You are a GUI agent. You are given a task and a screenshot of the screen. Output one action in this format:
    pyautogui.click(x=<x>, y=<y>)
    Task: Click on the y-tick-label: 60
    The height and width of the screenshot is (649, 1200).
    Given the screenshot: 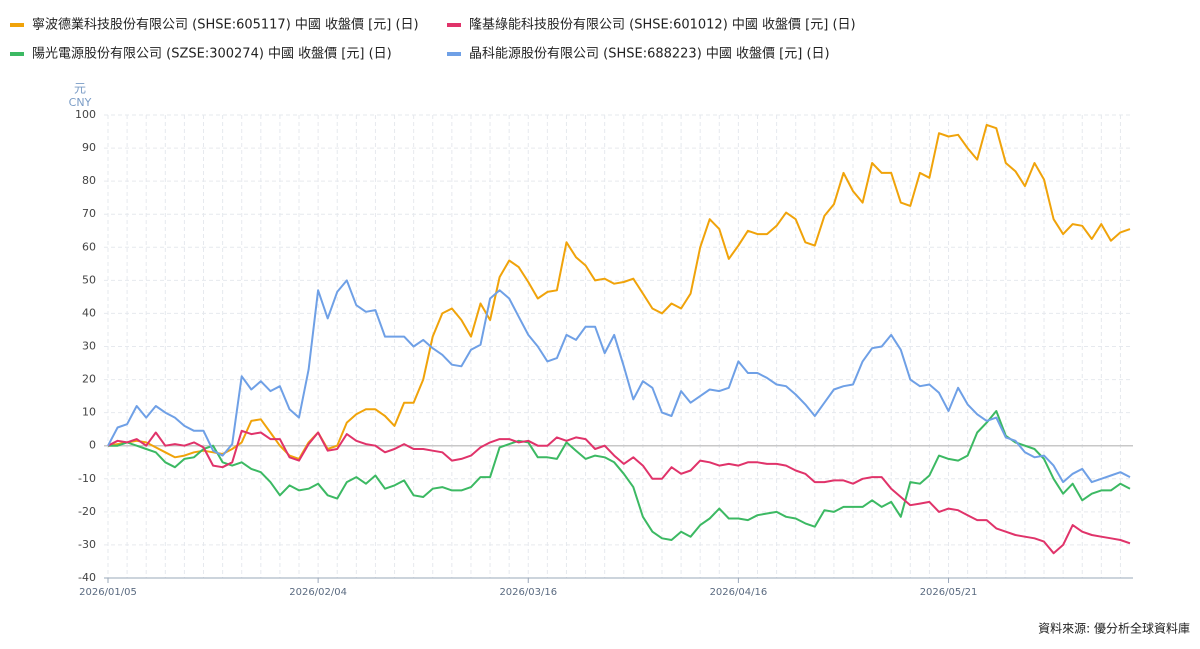 What is the action you would take?
    pyautogui.click(x=89, y=246)
    